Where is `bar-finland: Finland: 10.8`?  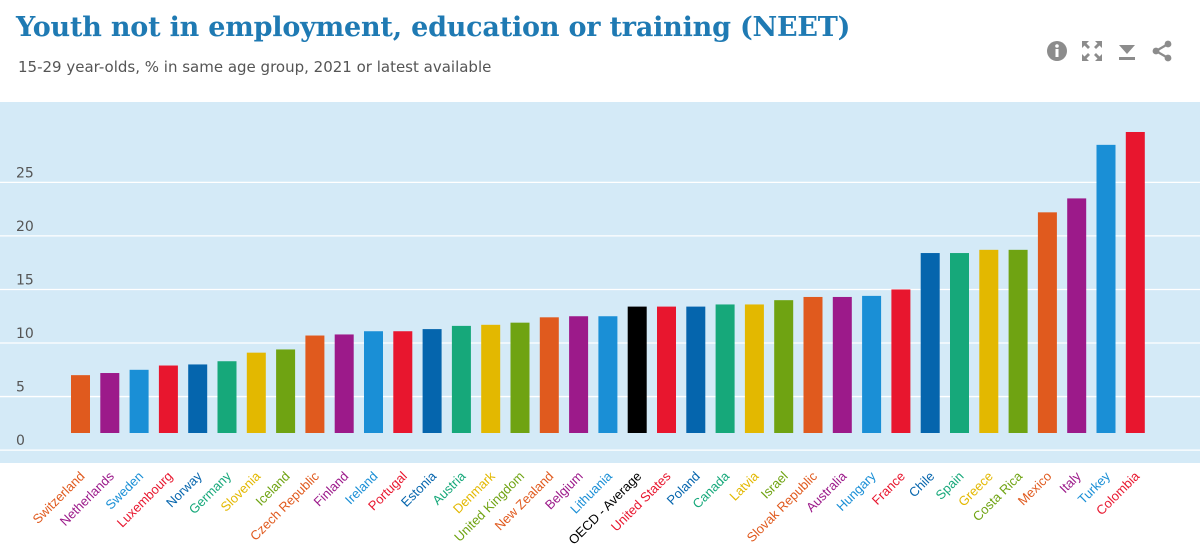 bar-finland: Finland: 10.8 is located at coordinates (344, 383).